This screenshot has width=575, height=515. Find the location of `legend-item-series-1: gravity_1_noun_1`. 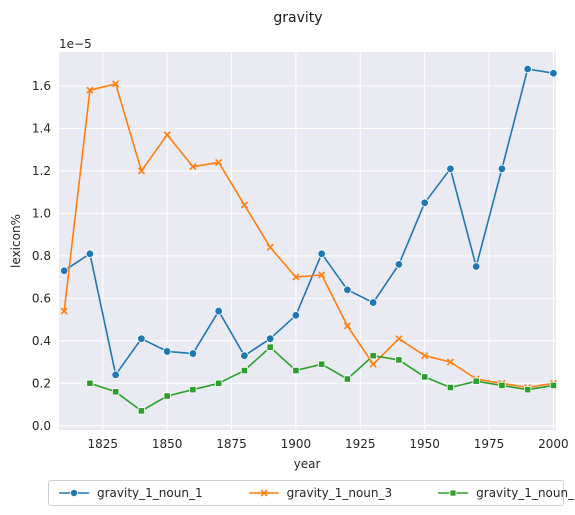

legend-item-series-1: gravity_1_noun_1 is located at coordinates (131, 493).